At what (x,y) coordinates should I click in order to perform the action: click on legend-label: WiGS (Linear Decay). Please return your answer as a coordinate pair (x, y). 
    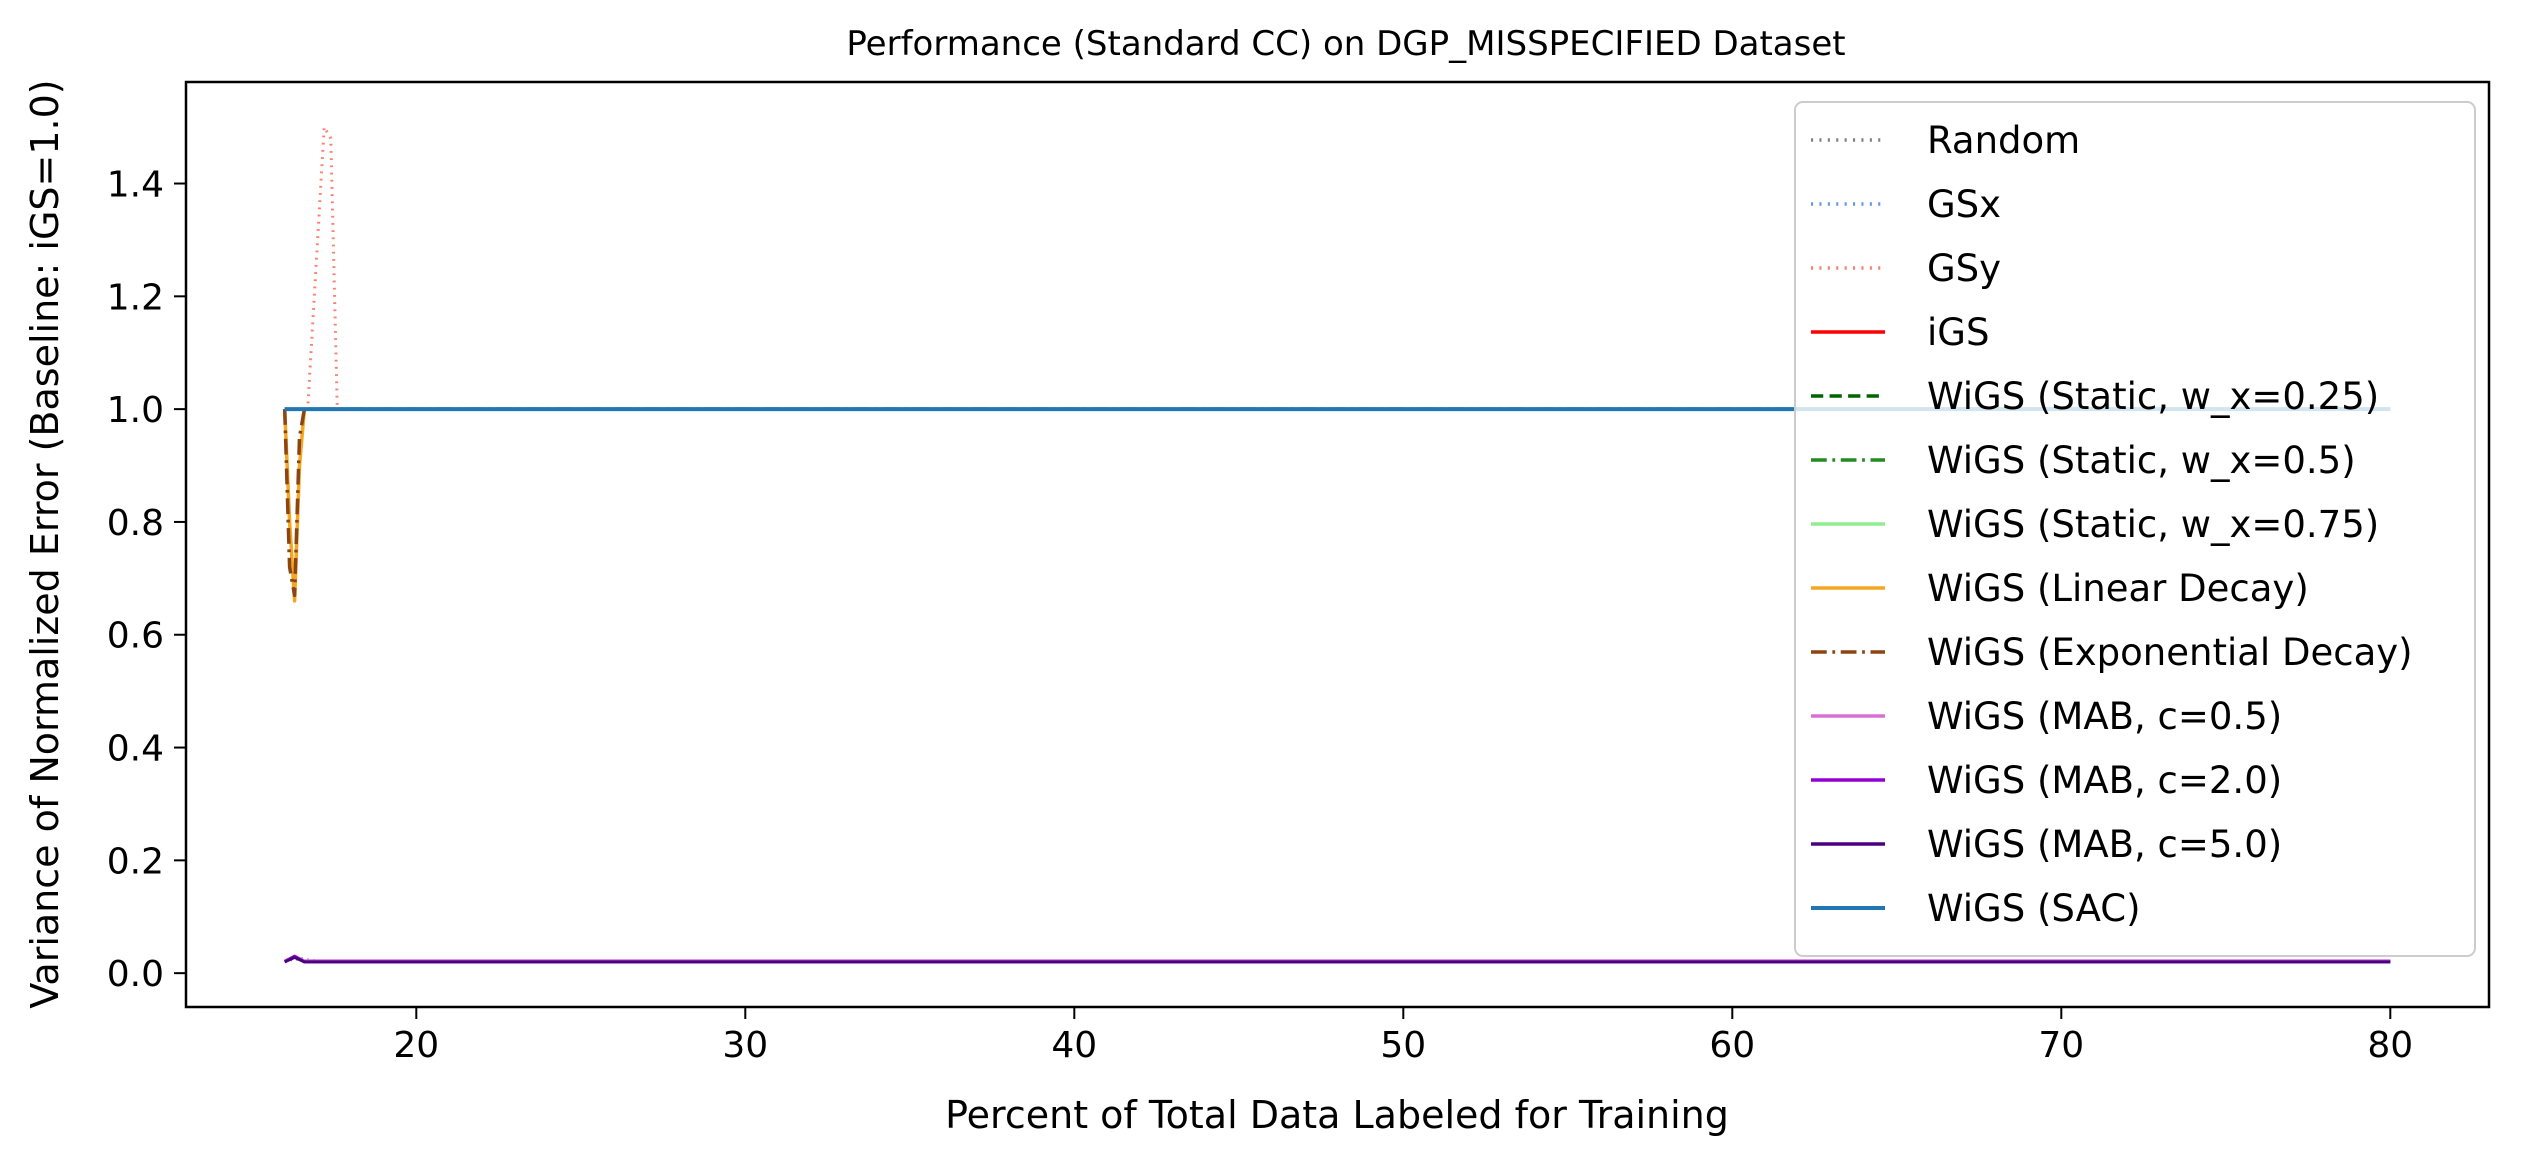
    Looking at the image, I should click on (2118, 588).